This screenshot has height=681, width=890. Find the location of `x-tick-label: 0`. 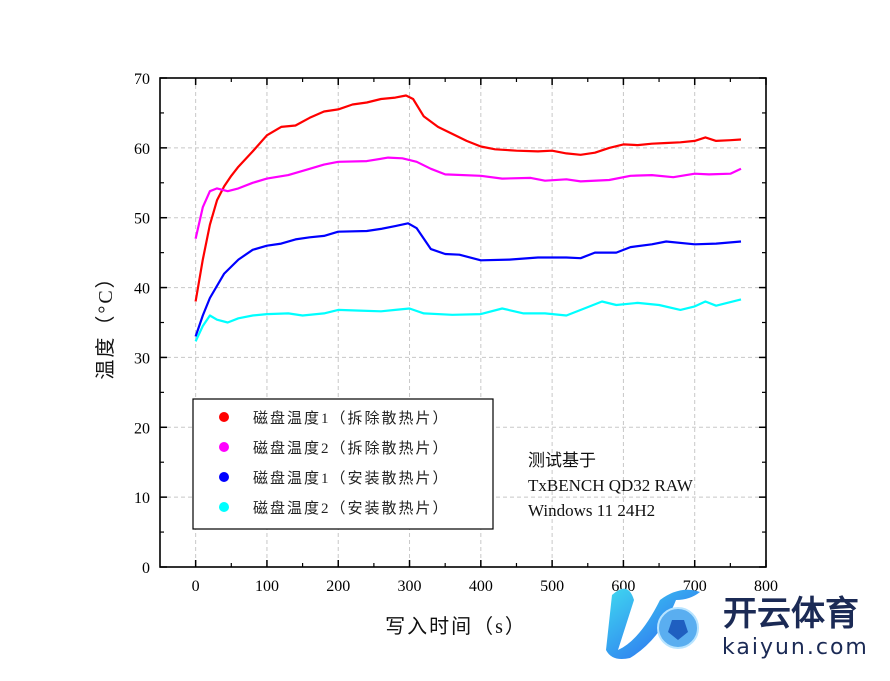

x-tick-label: 0 is located at coordinates (196, 586).